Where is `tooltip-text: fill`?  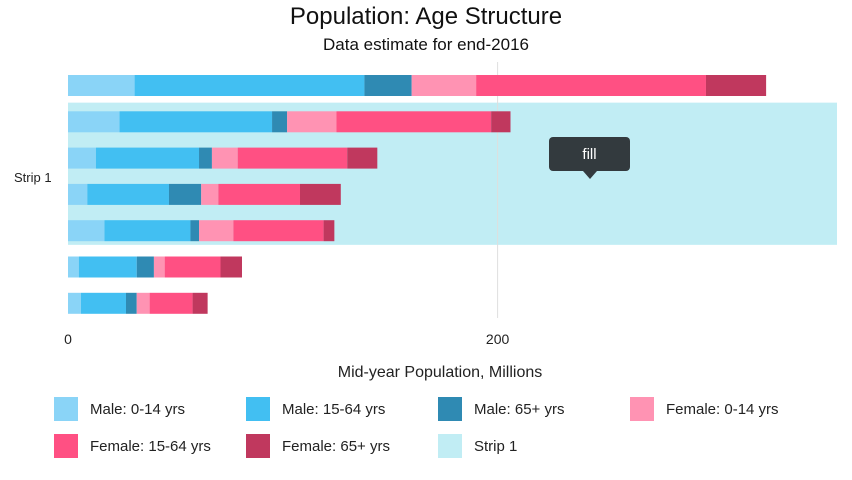
tooltip-text: fill is located at coordinates (589, 154).